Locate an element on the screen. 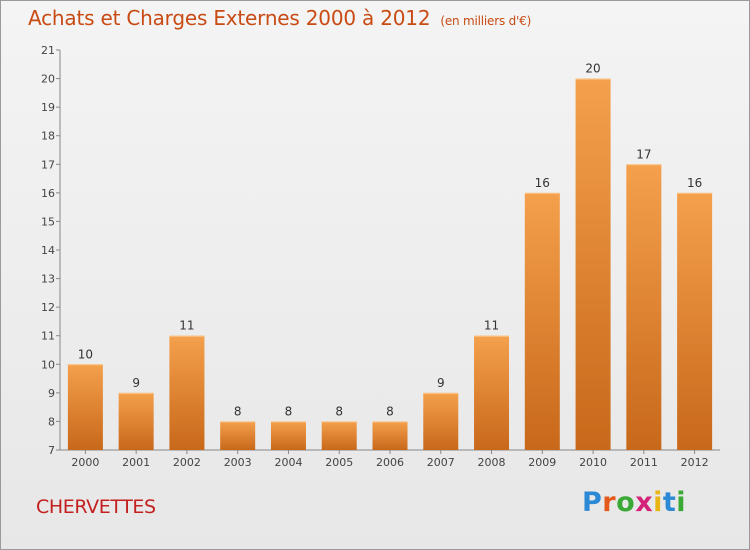  bar-2003 is located at coordinates (238, 435).